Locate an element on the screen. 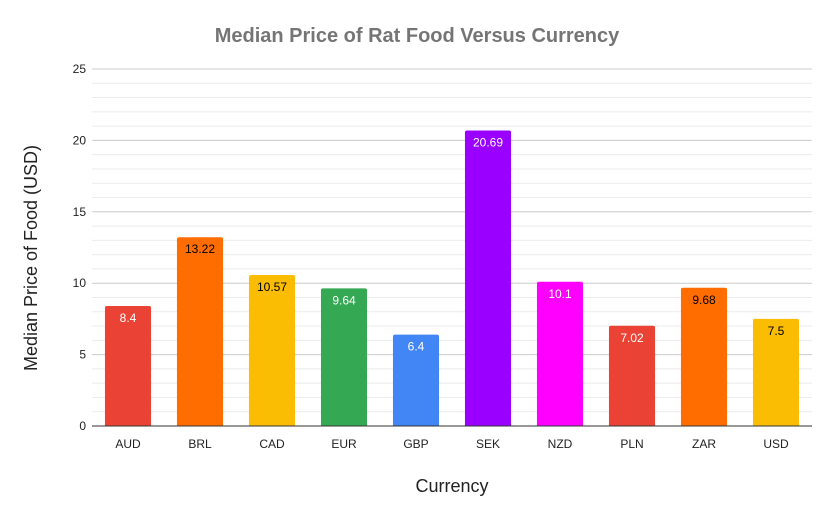 This screenshot has width=835, height=518. y-tick-label: 15 is located at coordinates (80, 212).